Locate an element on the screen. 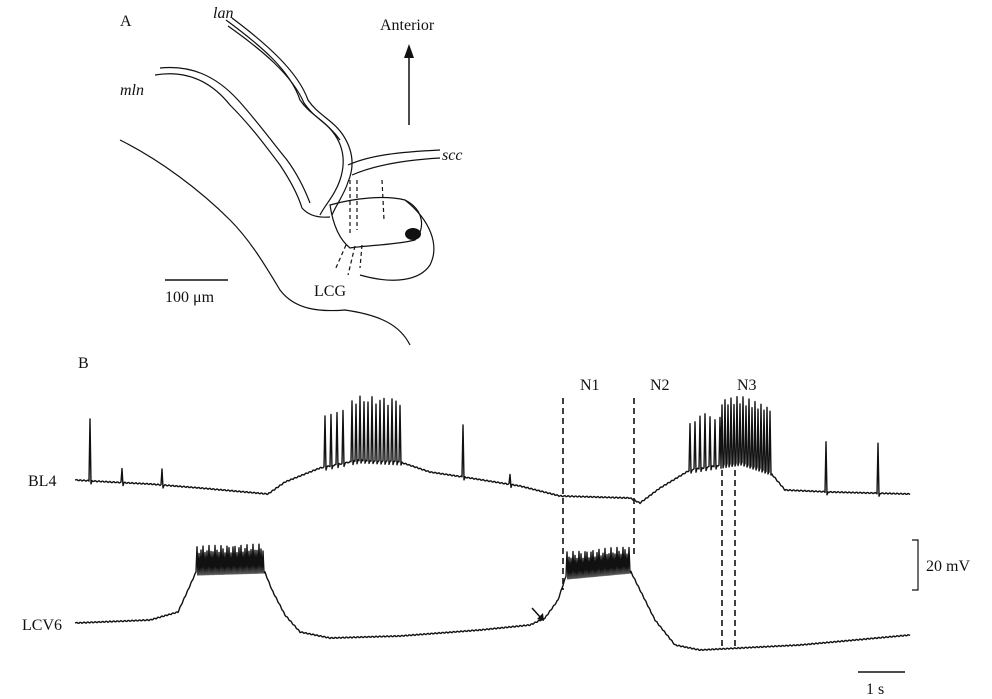 This screenshot has height=699, width=992. scale-label: 20 mV is located at coordinates (948, 566).